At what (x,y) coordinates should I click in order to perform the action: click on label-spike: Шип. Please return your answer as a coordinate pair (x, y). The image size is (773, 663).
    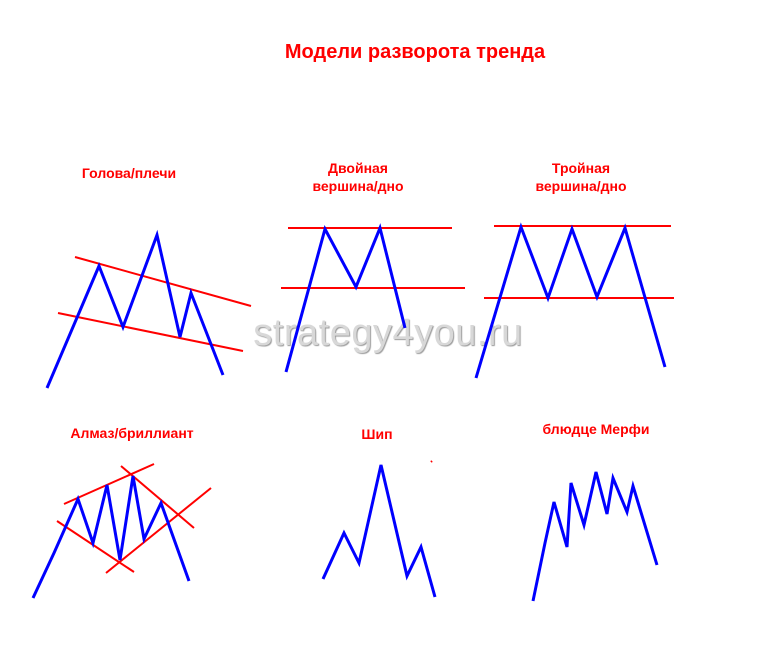
    Looking at the image, I should click on (377, 434).